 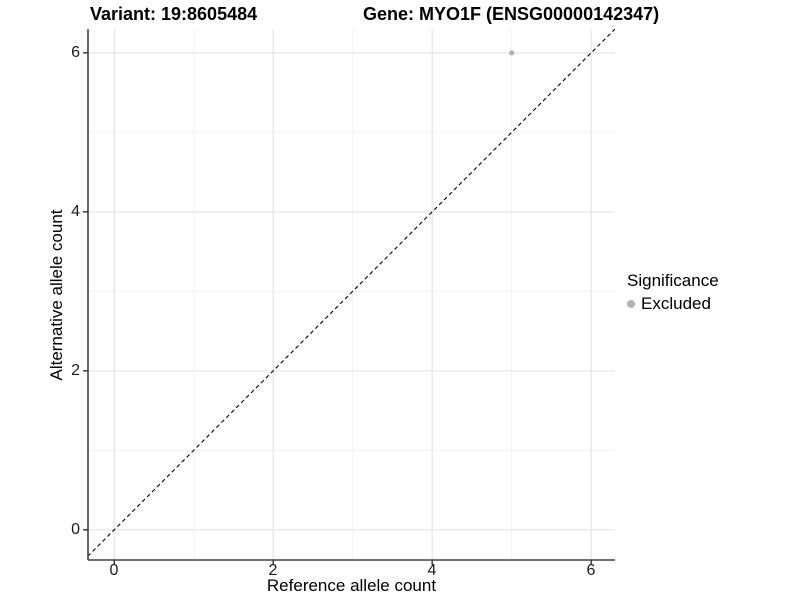 I want to click on y-tick-label: 0, so click(x=75, y=529).